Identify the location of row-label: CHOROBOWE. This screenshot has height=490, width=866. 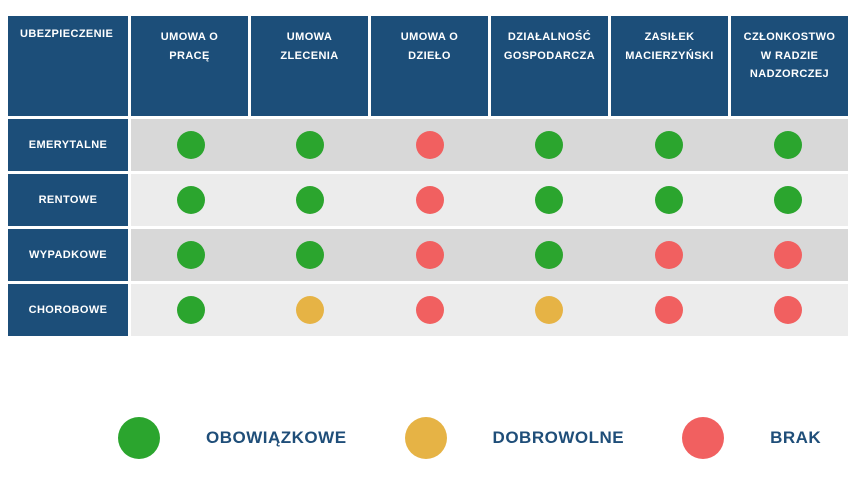
(68, 310).